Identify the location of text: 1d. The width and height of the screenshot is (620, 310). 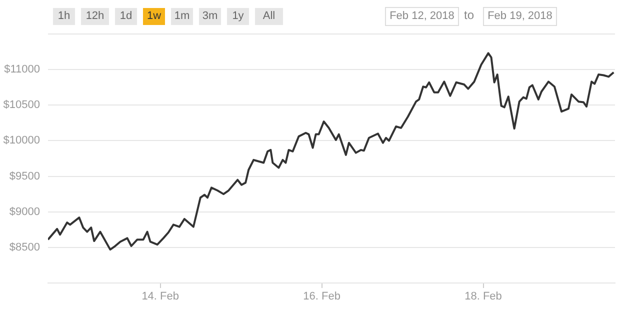
(126, 16).